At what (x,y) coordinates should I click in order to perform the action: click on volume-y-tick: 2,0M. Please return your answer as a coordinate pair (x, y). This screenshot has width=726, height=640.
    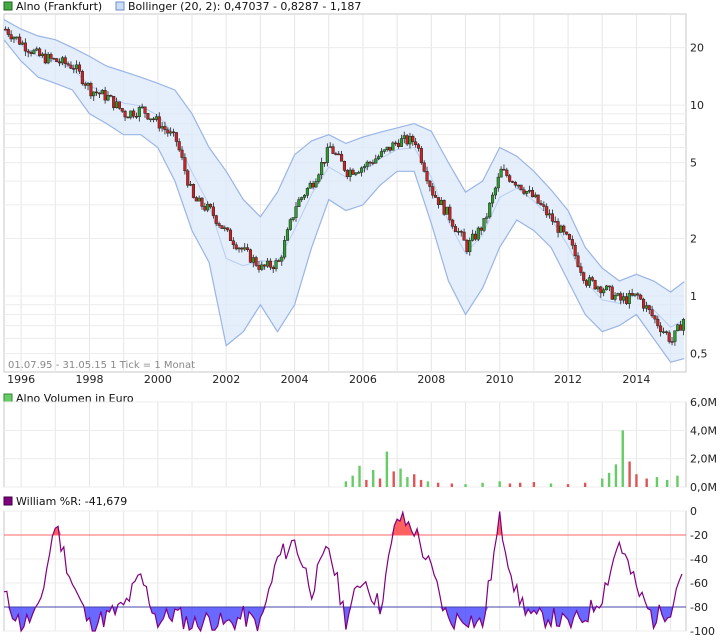
    Looking at the image, I should click on (703, 459).